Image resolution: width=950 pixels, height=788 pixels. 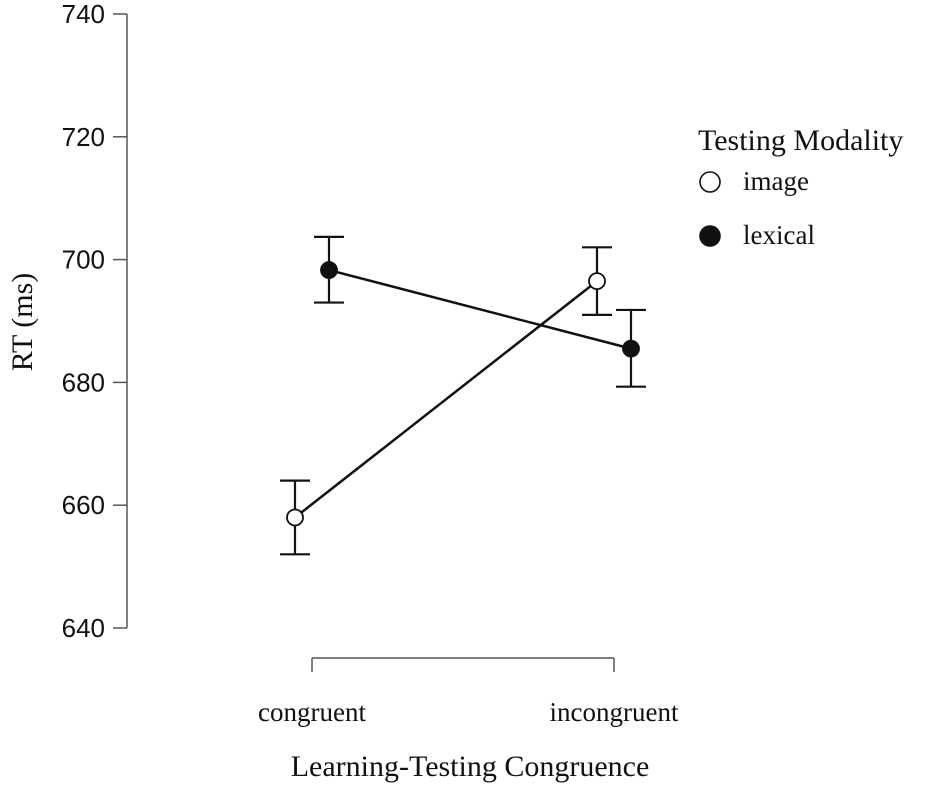 What do you see at coordinates (776, 181) in the screenshot?
I see `legend-label-image: image` at bounding box center [776, 181].